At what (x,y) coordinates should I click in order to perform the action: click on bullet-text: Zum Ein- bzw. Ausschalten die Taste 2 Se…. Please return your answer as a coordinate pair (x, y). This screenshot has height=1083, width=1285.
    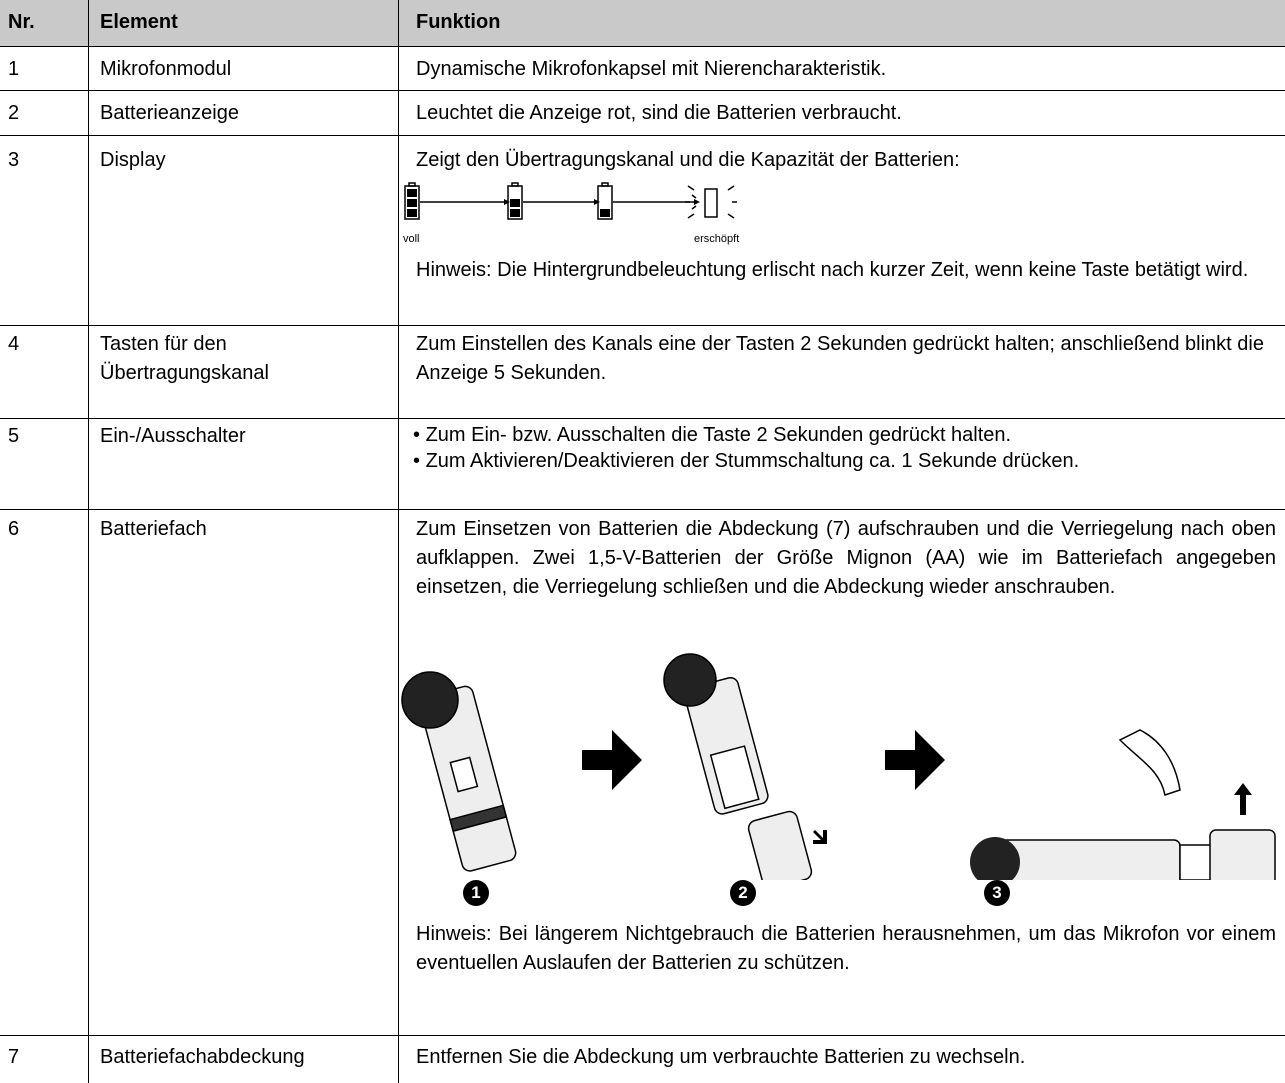
    Looking at the image, I should click on (718, 435).